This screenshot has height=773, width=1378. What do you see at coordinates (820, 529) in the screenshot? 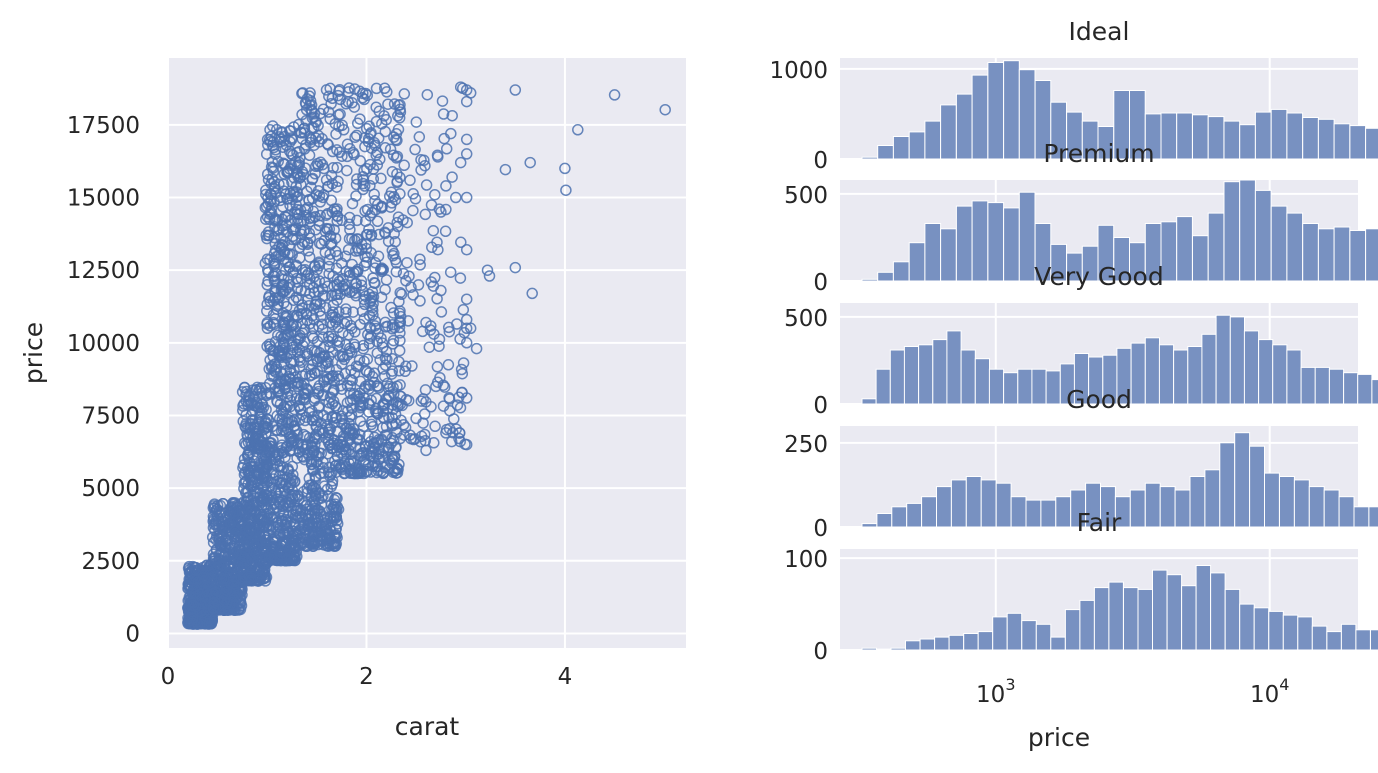
I see `histogram-y-tick-label: 0` at bounding box center [820, 529].